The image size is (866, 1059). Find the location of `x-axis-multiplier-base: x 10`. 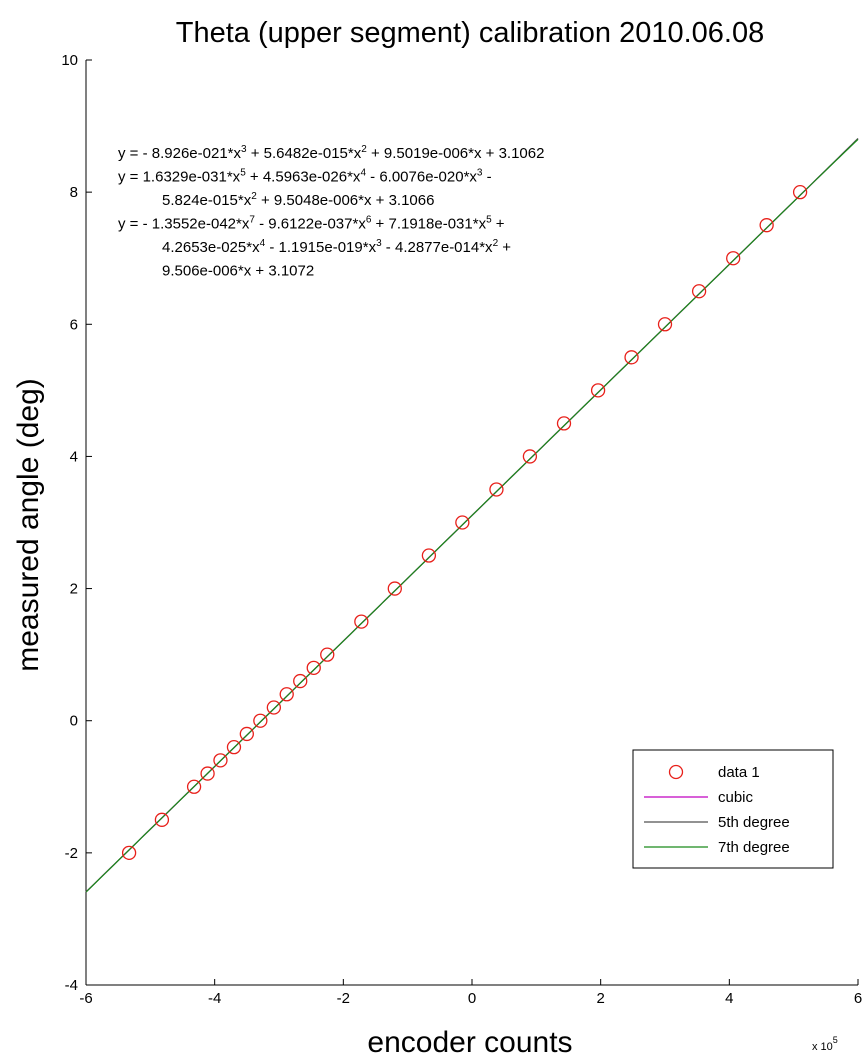

x-axis-multiplier-base: x 10 is located at coordinates (822, 1047).